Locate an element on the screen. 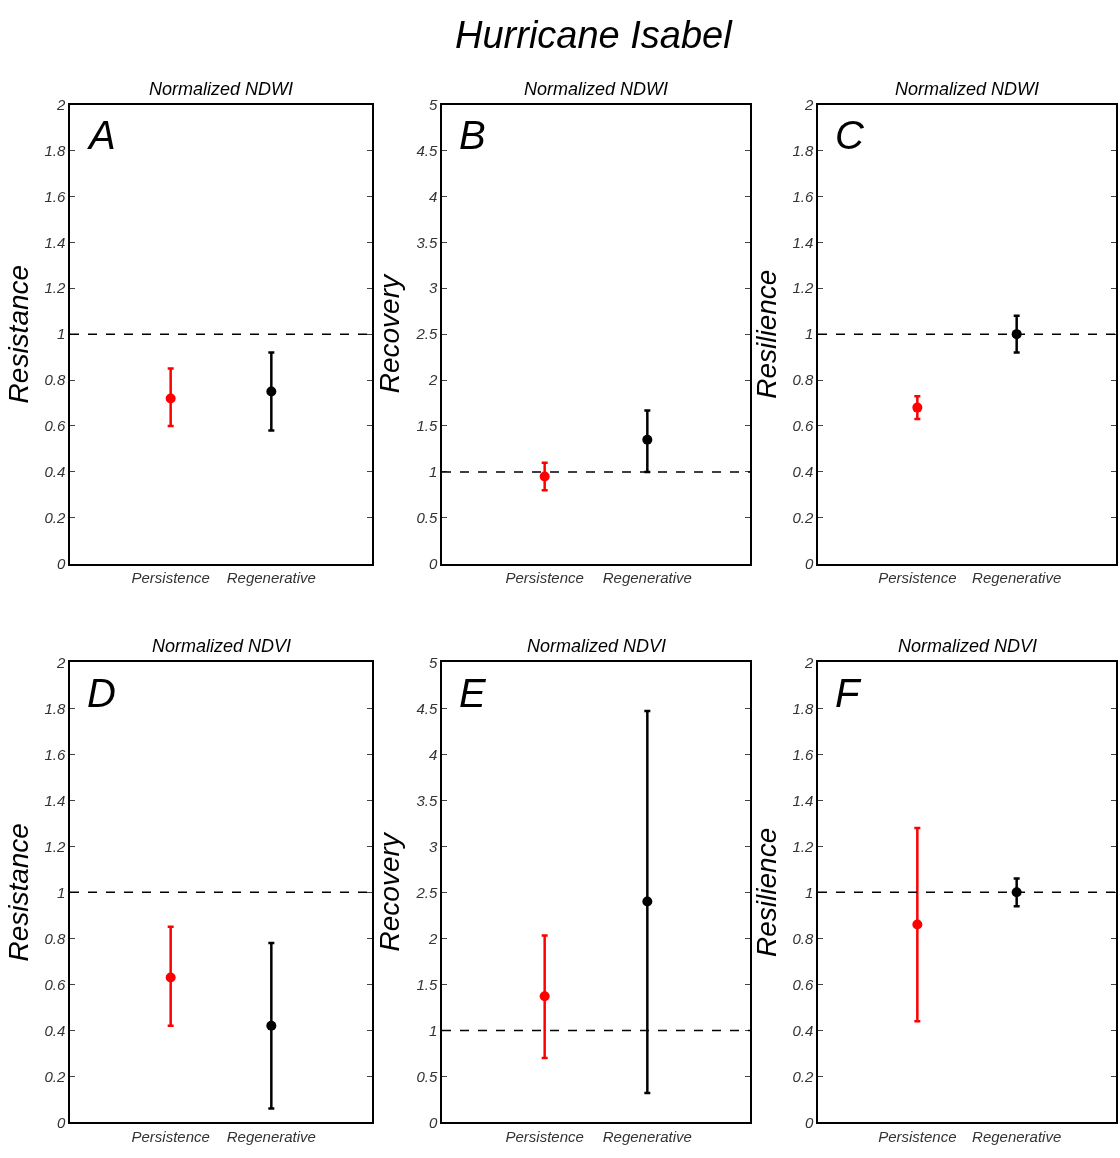 This screenshot has height=1158, width=1120. annotation: E is located at coordinates (473, 693).